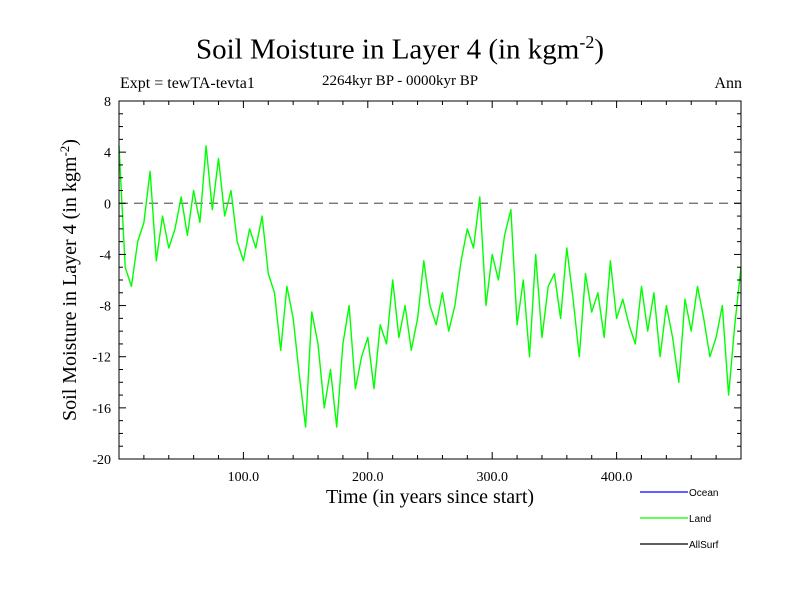 Image resolution: width=800 pixels, height=600 pixels. What do you see at coordinates (244, 477) in the screenshot?
I see `x-tick-label: 100.0` at bounding box center [244, 477].